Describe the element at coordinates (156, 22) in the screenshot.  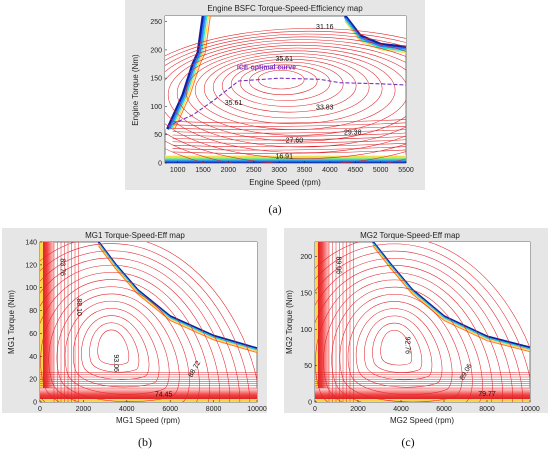
I see `y-tick-label: 250` at that location.